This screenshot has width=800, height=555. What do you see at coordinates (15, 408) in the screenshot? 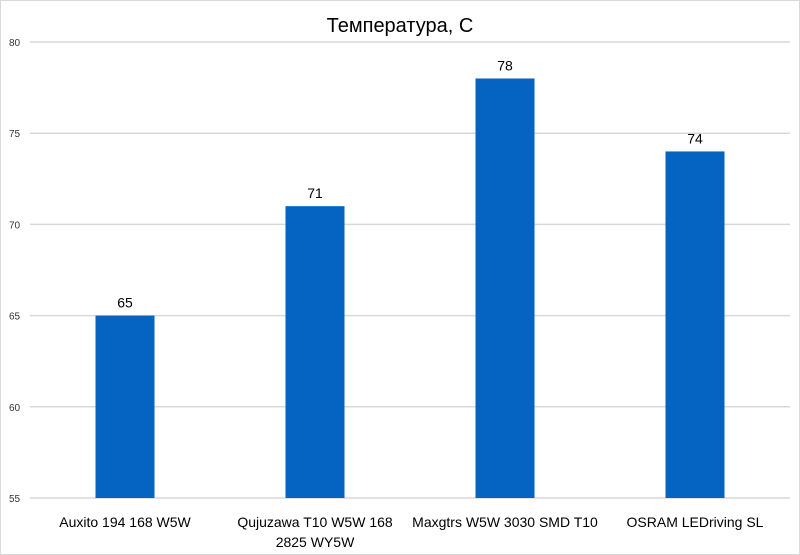
I see `y-tick-label: 60` at bounding box center [15, 408].